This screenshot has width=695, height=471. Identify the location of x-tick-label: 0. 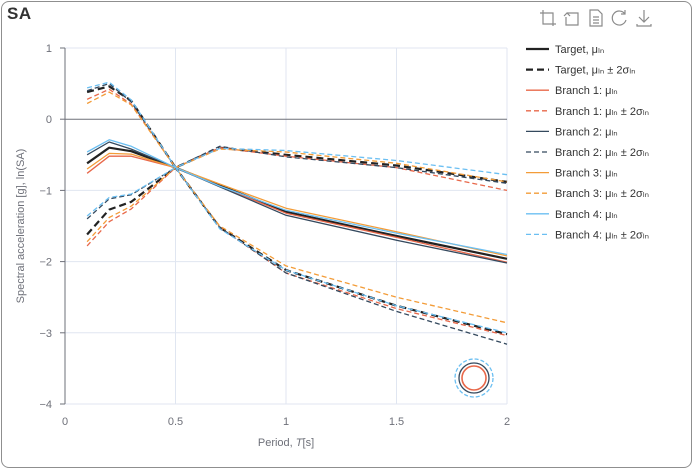
(65, 422).